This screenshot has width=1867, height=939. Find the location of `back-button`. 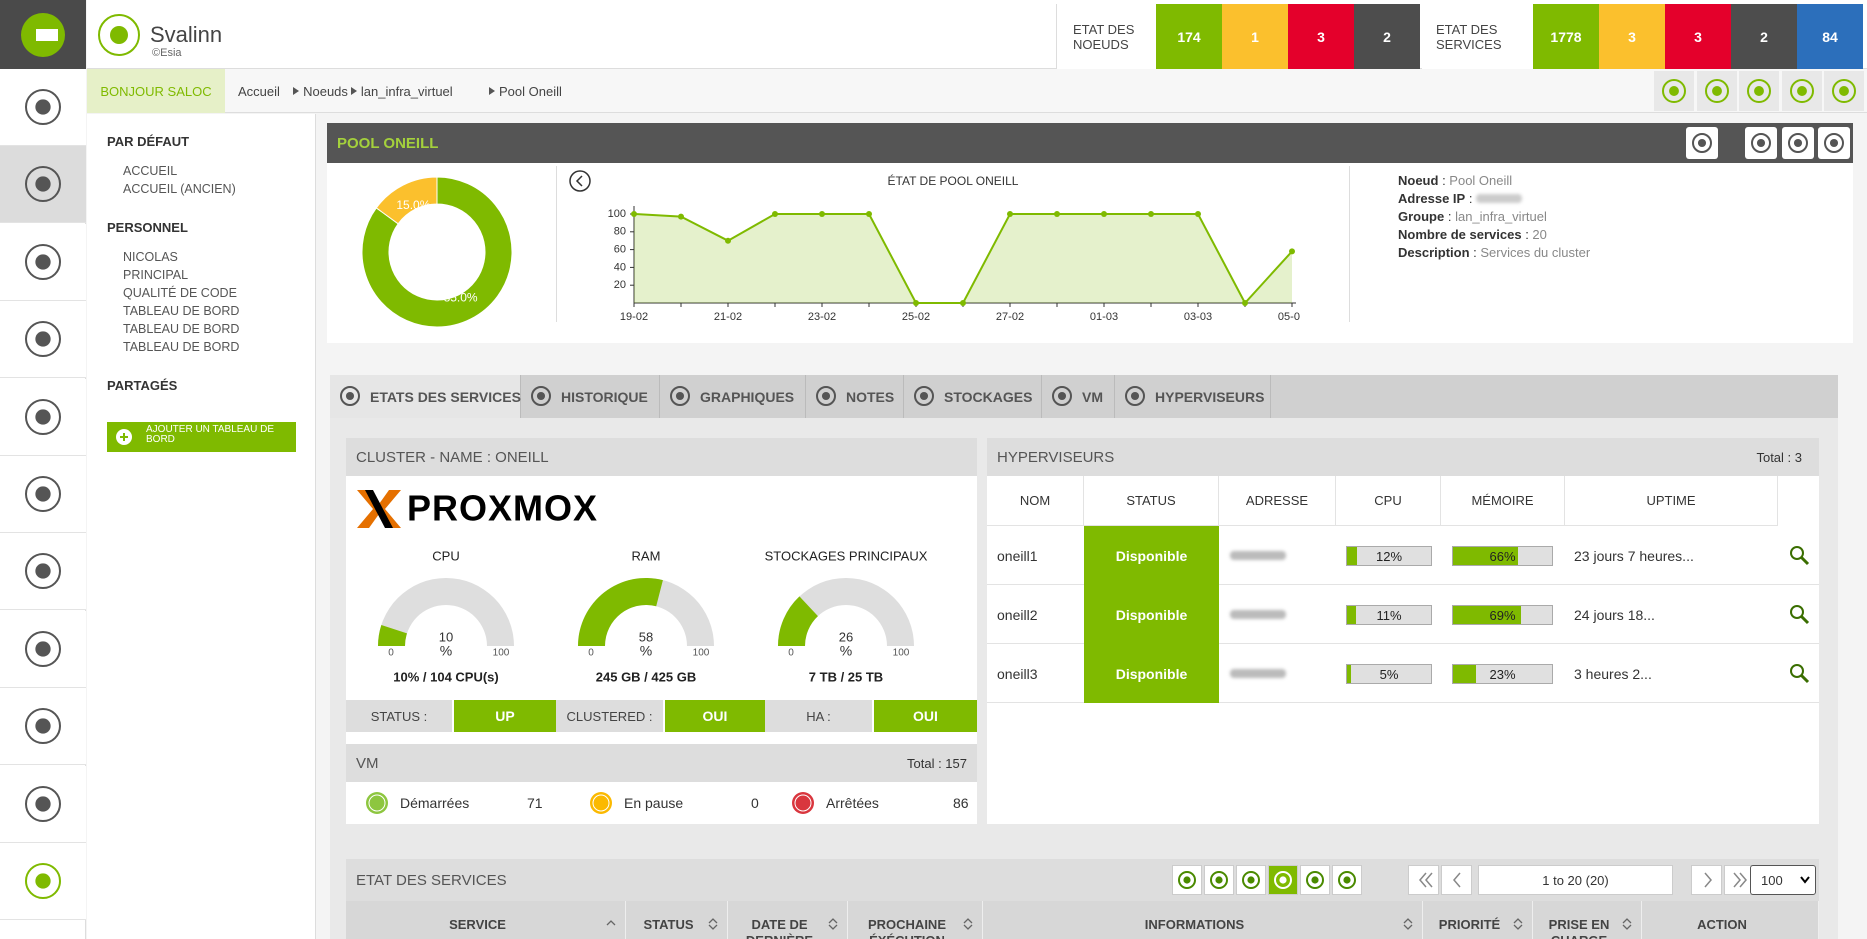

back-button is located at coordinates (580, 181).